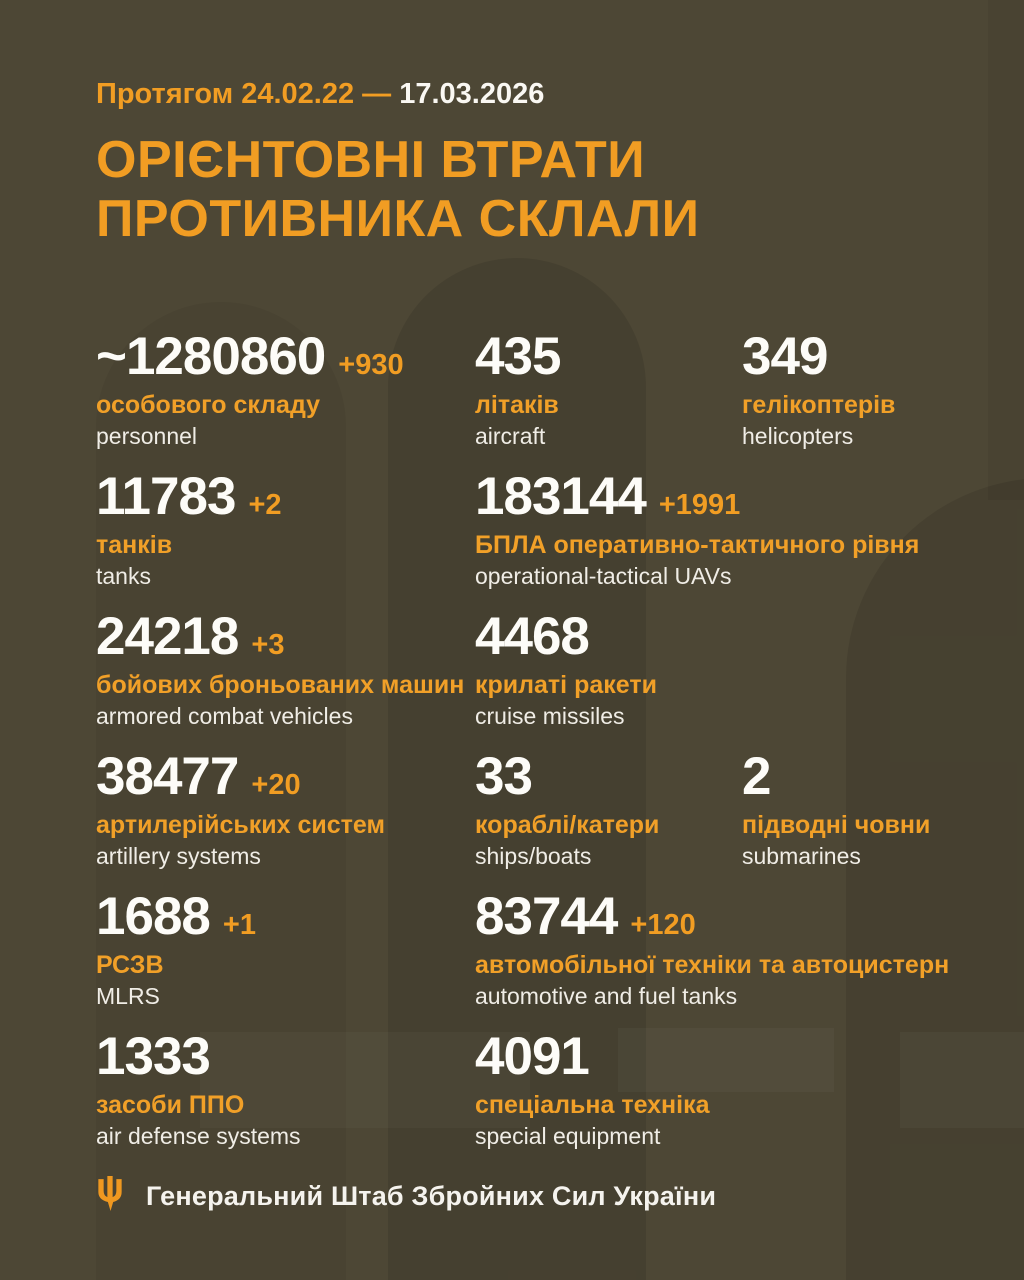  What do you see at coordinates (561, 496) in the screenshot?
I see `stat-value: 183144` at bounding box center [561, 496].